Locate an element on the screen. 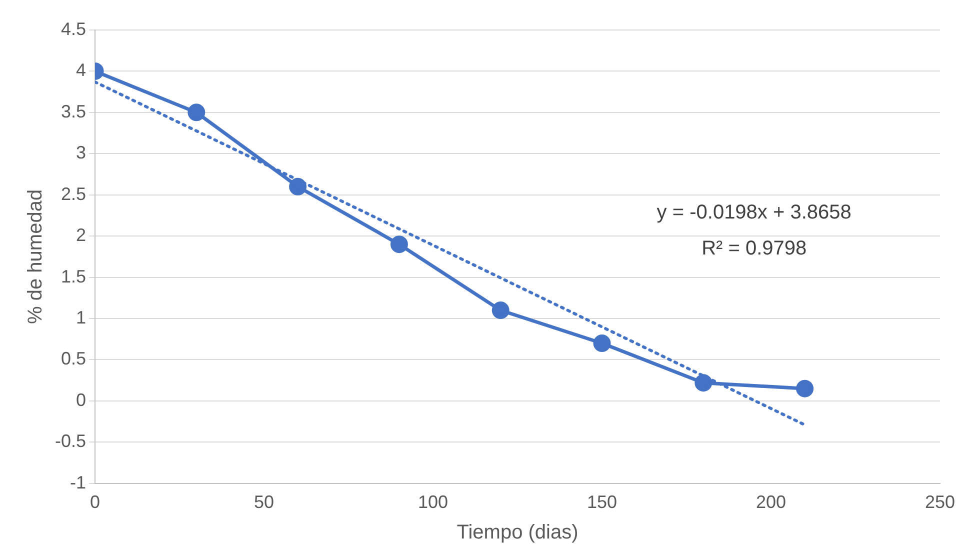  y-tick-label: -0.5 is located at coordinates (70, 441).